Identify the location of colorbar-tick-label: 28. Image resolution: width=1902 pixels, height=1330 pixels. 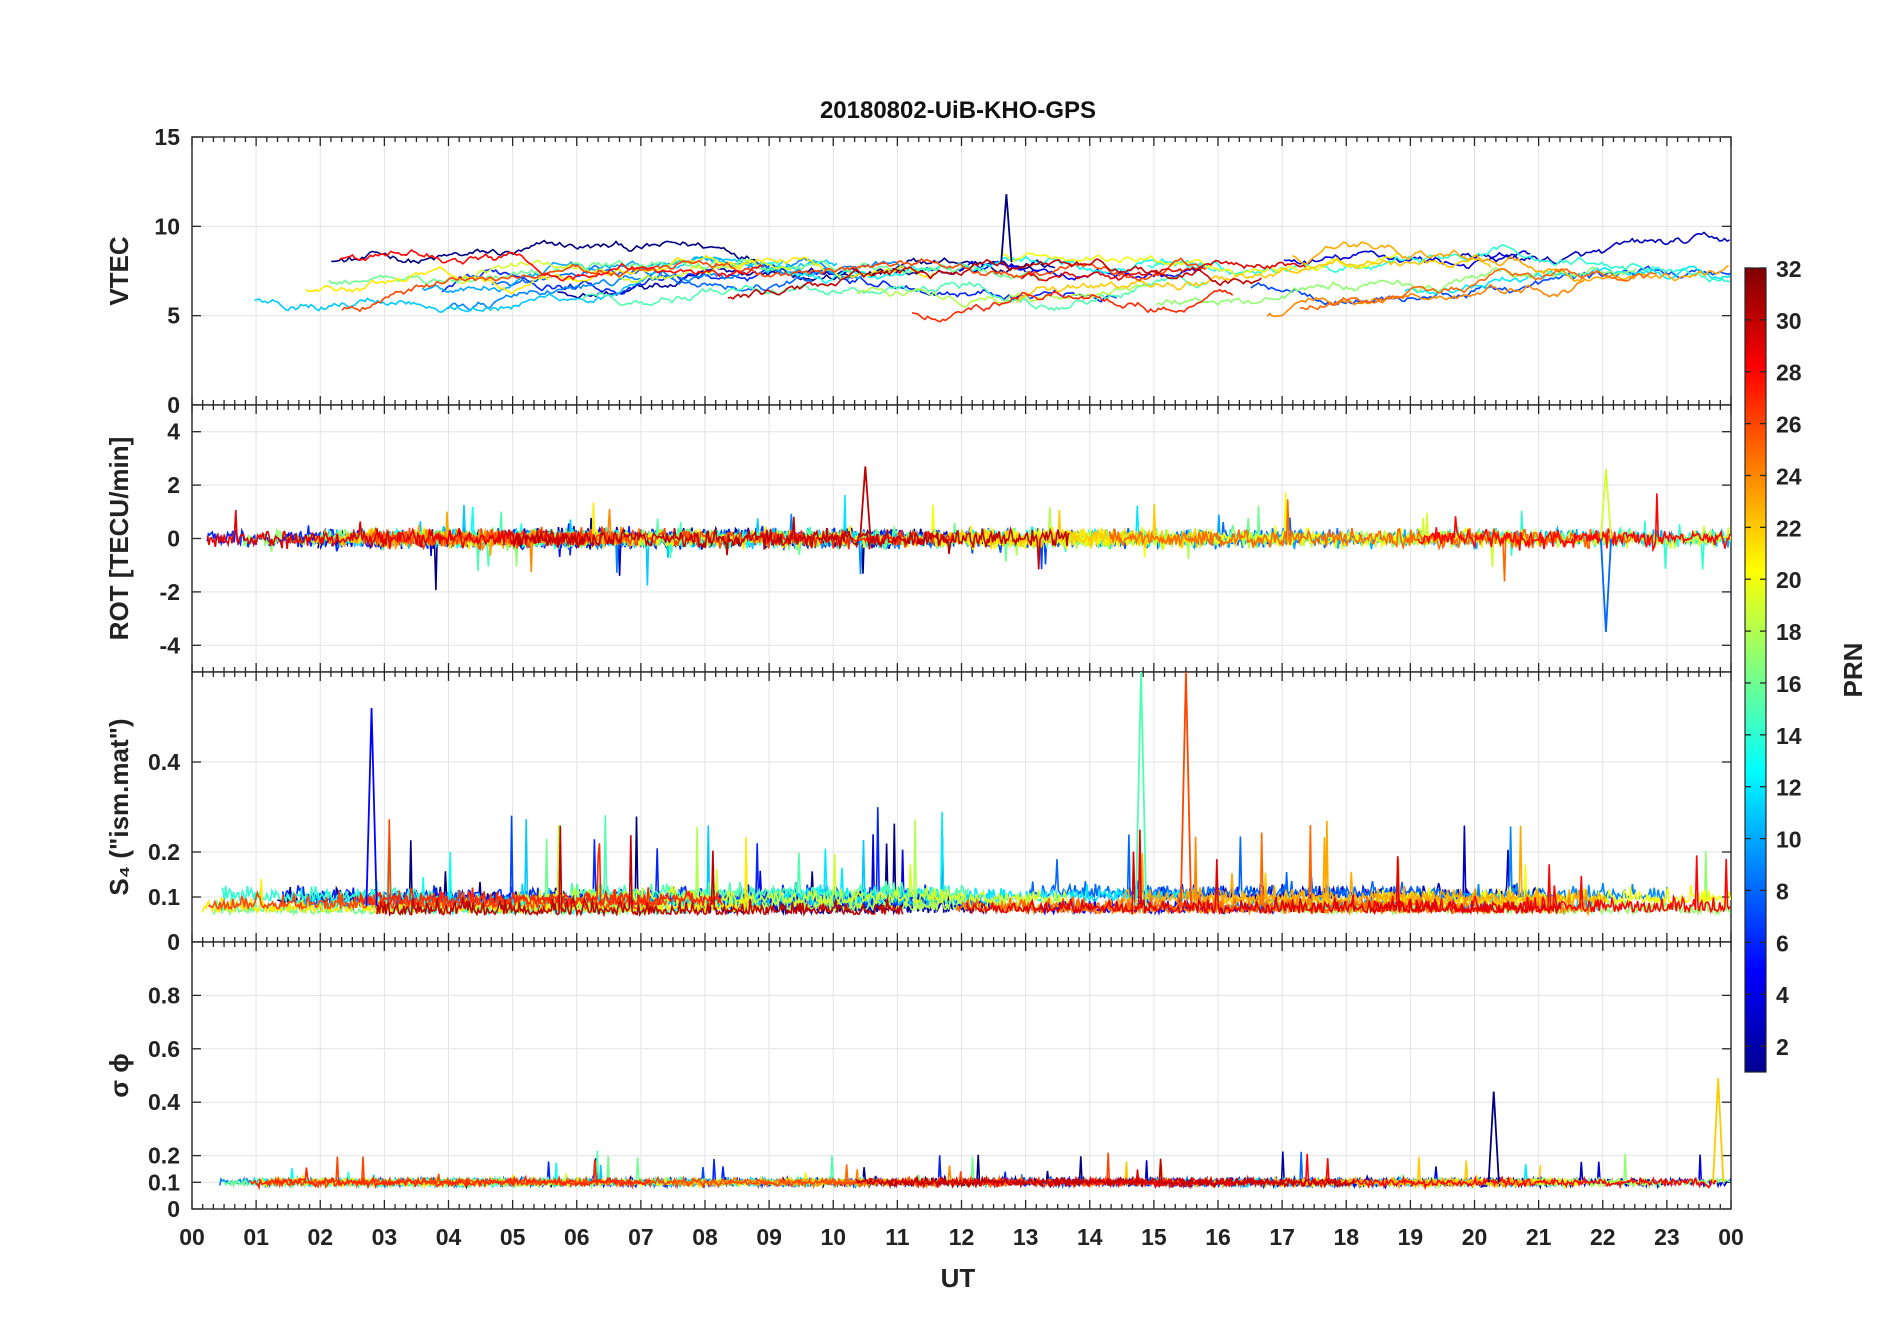
(1789, 373).